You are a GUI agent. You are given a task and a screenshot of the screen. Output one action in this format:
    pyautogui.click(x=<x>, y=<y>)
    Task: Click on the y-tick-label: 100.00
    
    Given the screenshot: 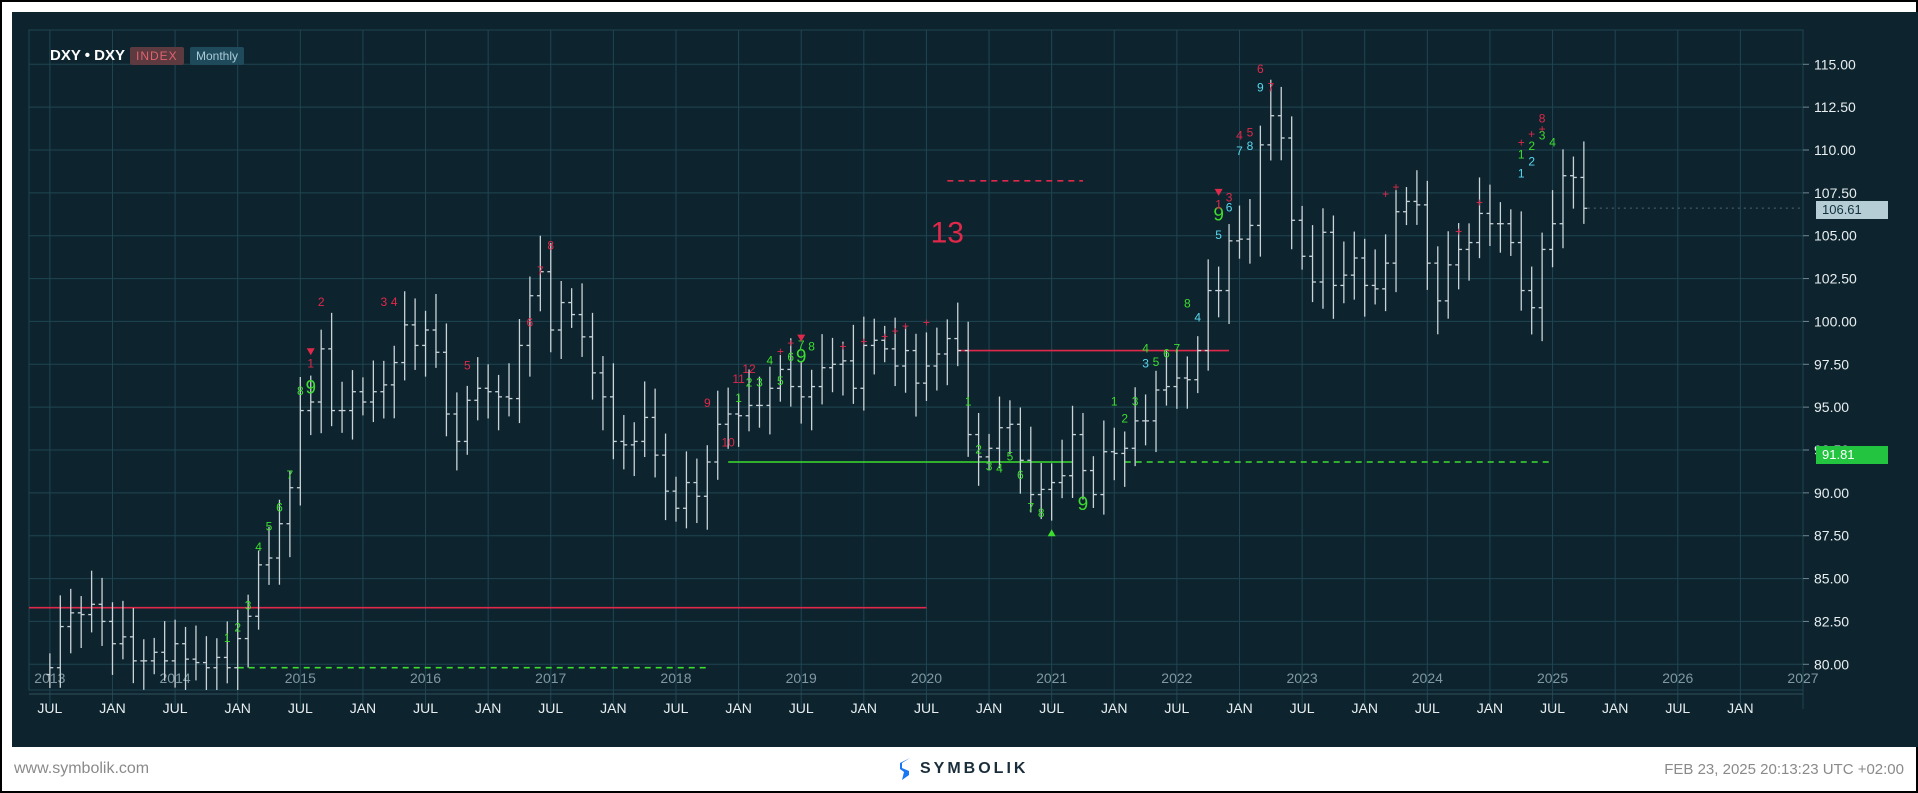 What is the action you would take?
    pyautogui.click(x=1835, y=321)
    